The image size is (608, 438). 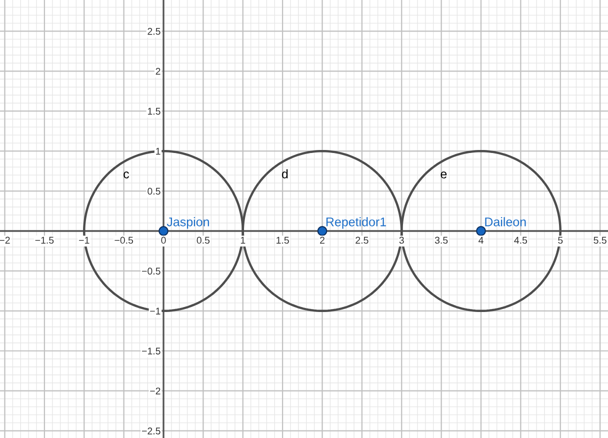 What do you see at coordinates (481, 240) in the screenshot?
I see `x-tick-label: 4` at bounding box center [481, 240].